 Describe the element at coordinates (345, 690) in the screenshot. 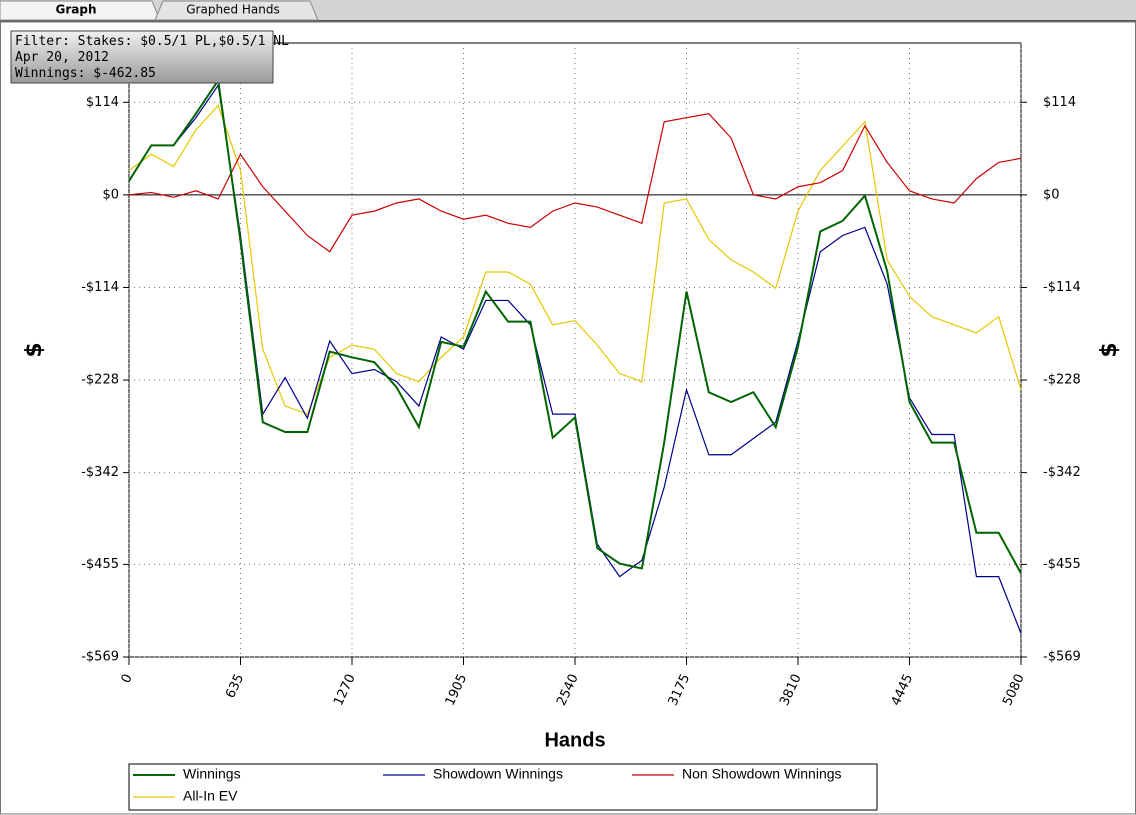

I see `x-tick-label: 1270` at that location.